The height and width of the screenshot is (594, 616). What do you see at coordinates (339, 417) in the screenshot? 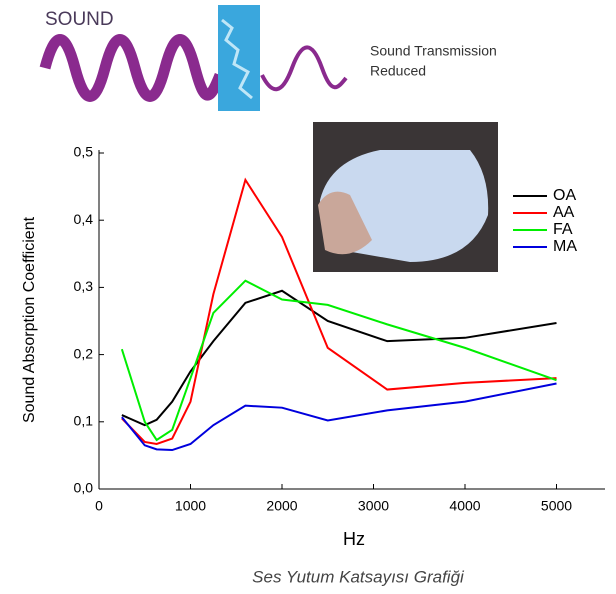
I see `series-line` at bounding box center [339, 417].